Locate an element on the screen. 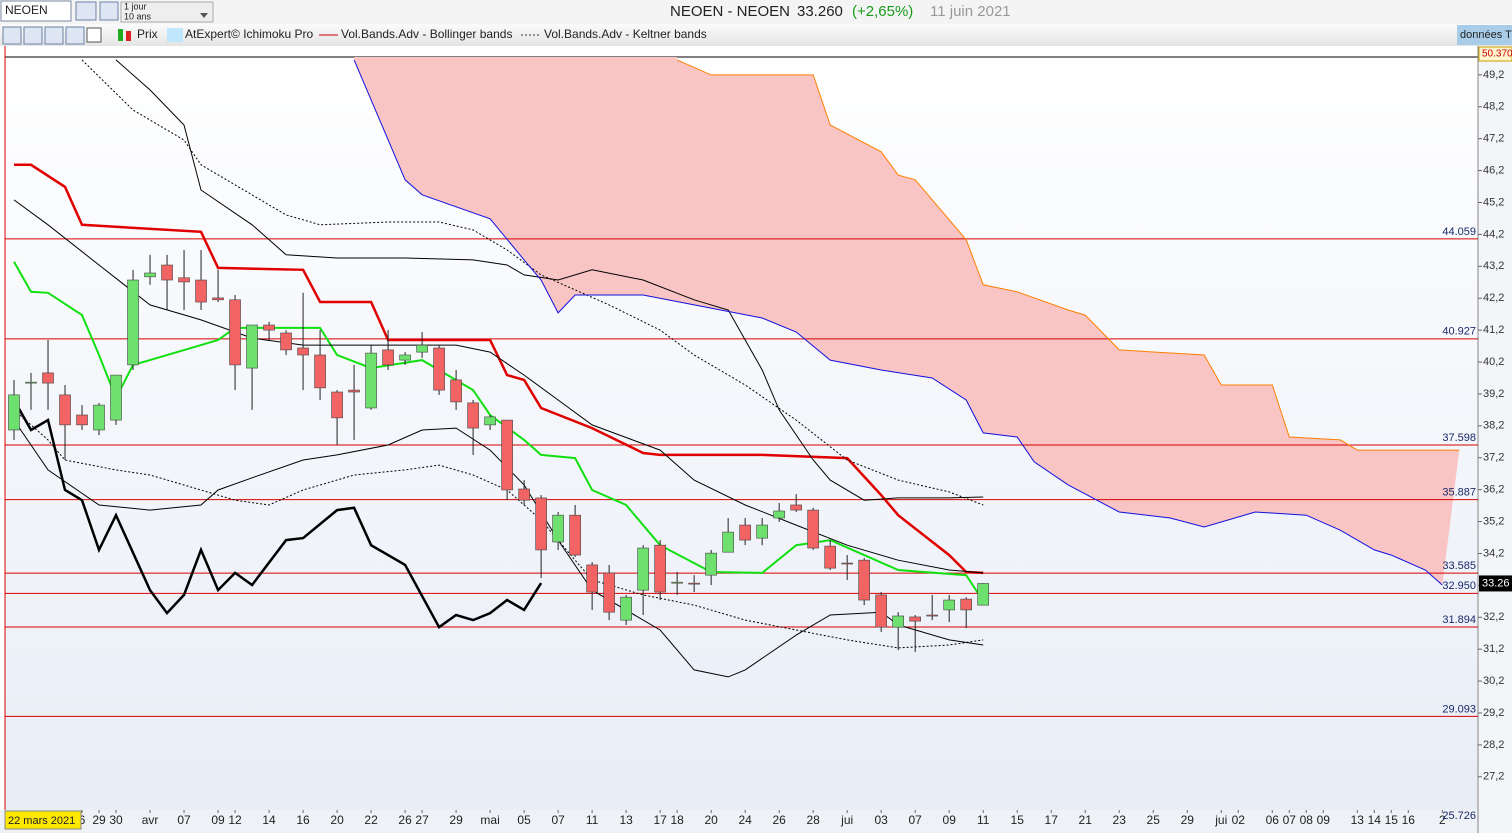  source-box is located at coordinates (1484, 35).